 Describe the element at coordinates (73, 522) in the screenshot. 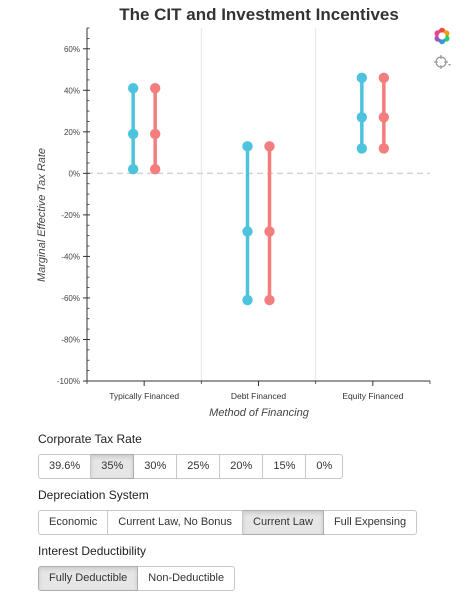

I see `option-button: Economic` at that location.